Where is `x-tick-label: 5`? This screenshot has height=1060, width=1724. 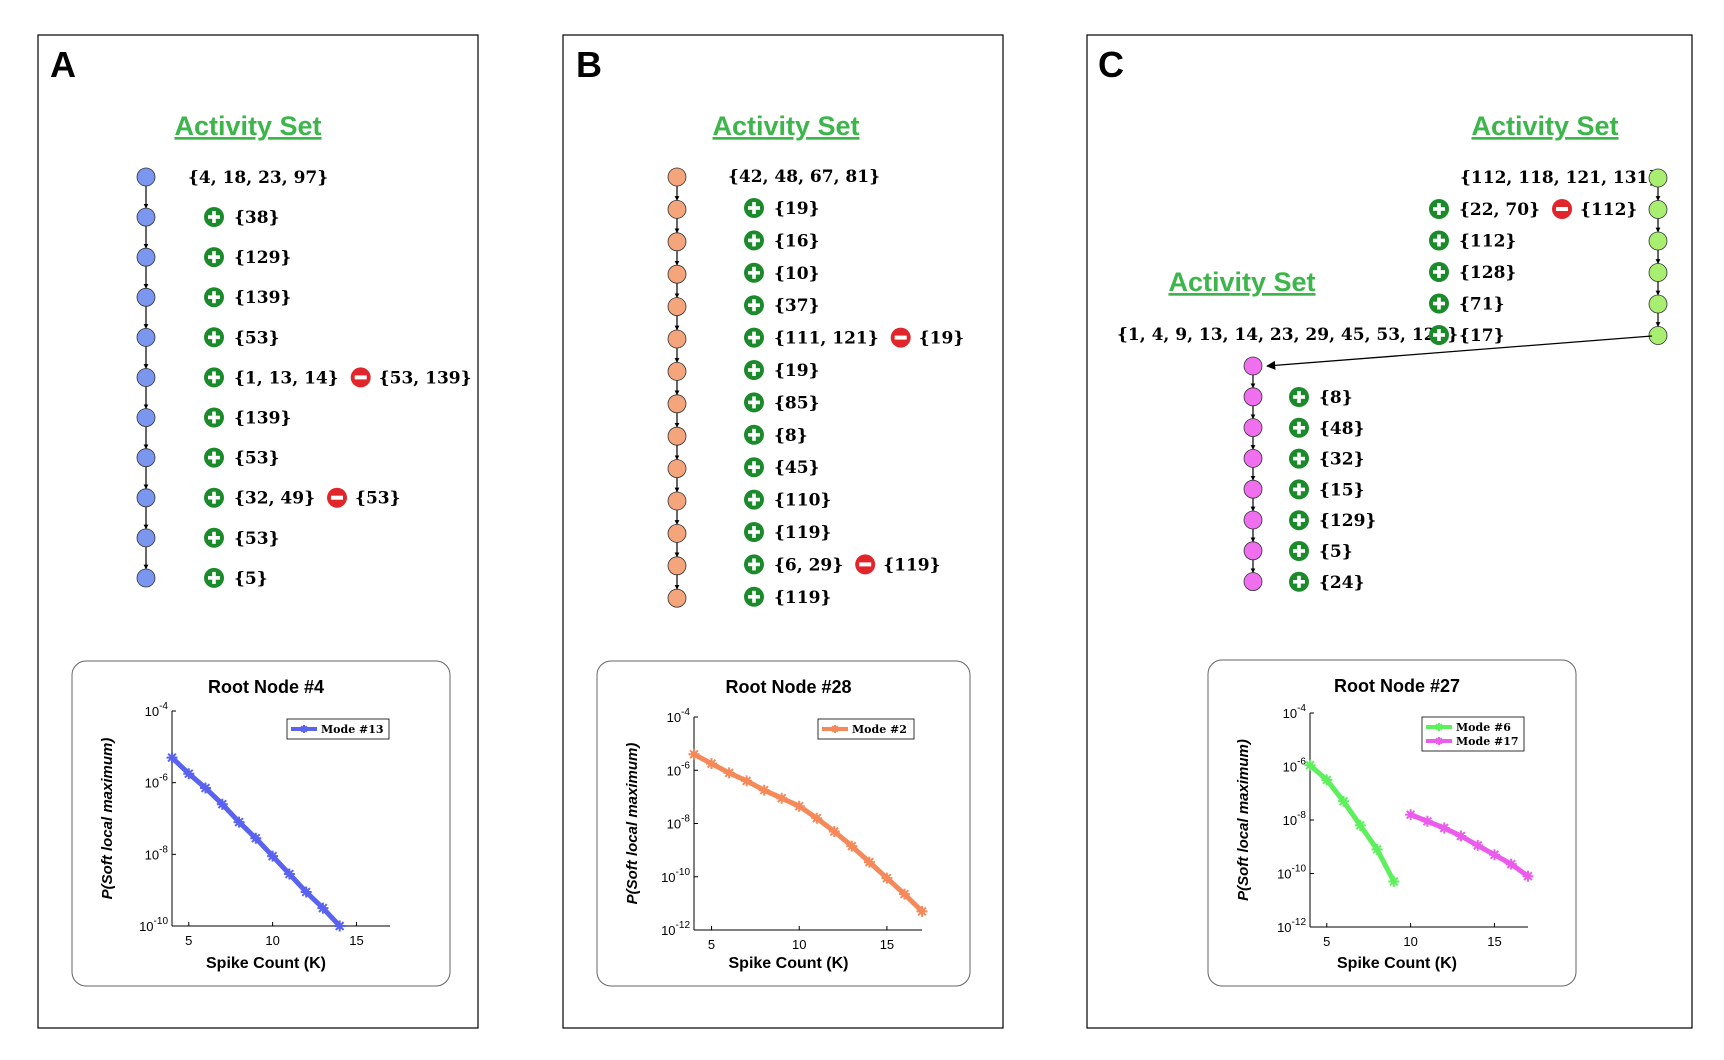 x-tick-label: 5 is located at coordinates (711, 944).